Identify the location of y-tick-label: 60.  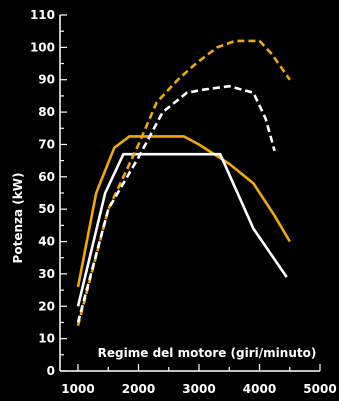
(46, 177).